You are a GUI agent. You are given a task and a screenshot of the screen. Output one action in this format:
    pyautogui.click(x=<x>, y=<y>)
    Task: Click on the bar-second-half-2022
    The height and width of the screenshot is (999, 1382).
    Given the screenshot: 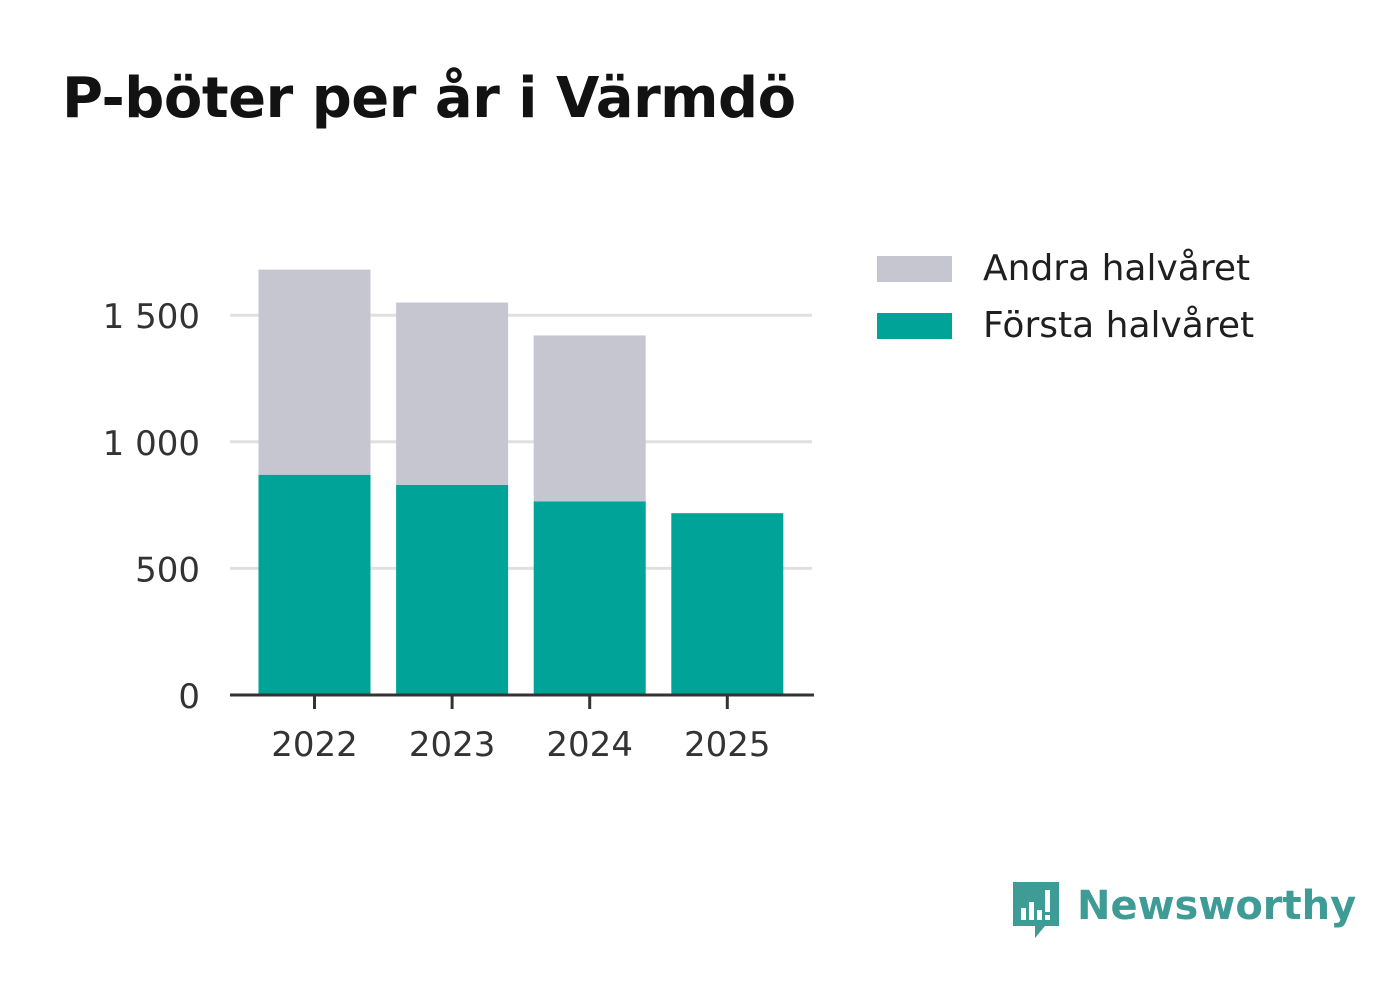 What is the action you would take?
    pyautogui.click(x=314, y=372)
    